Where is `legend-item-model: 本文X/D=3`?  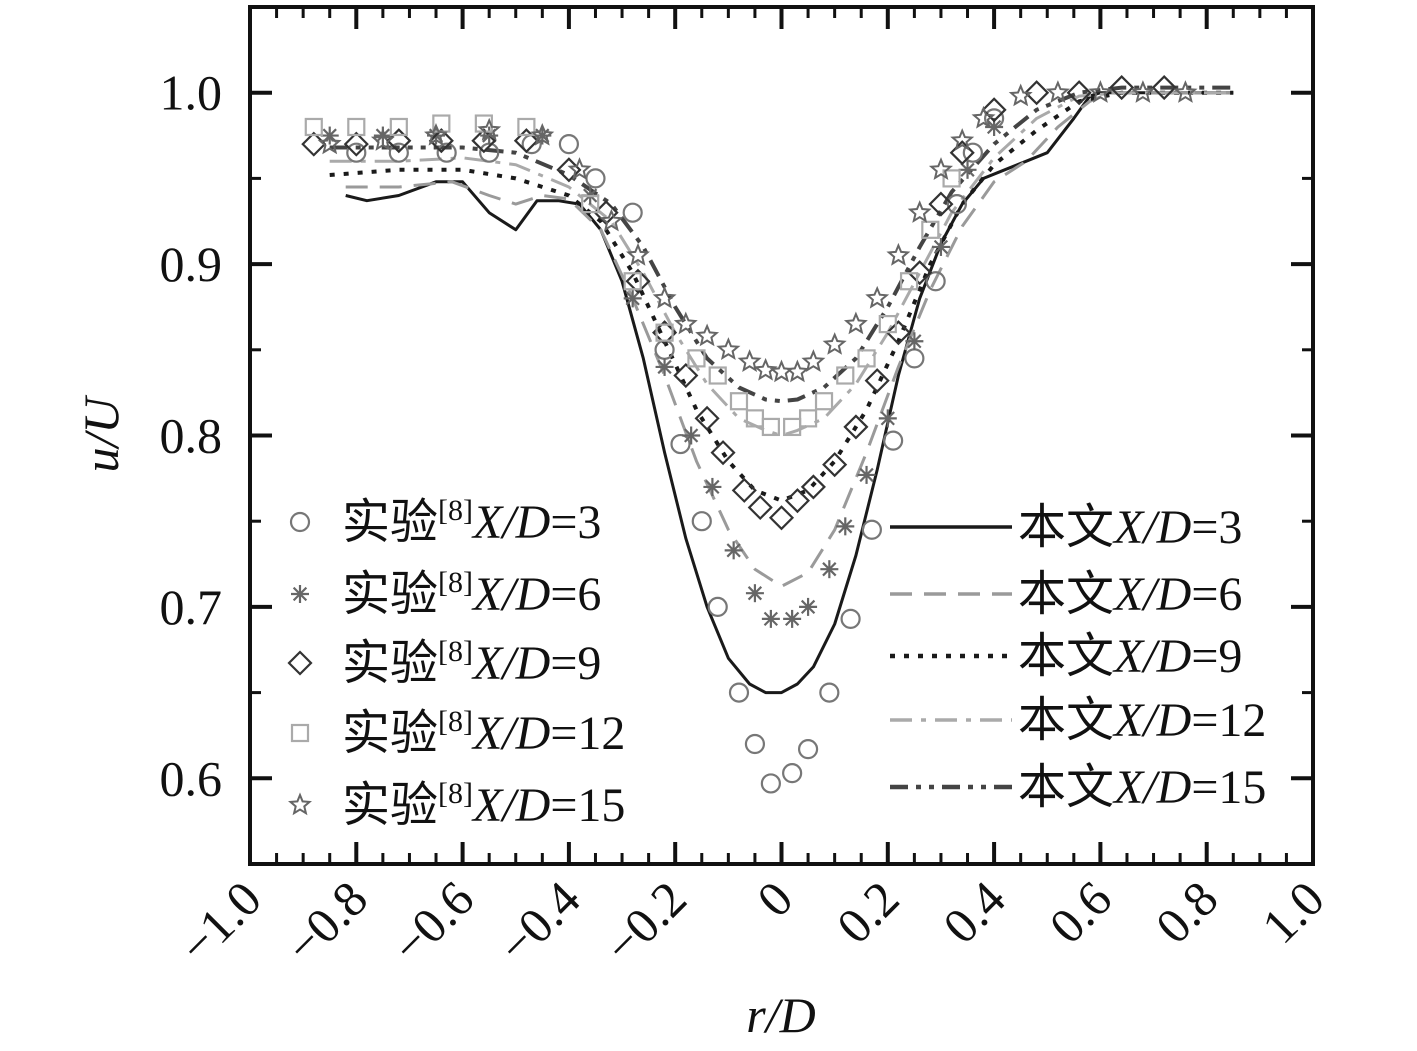
legend-item-model: 本文X/D=3 is located at coordinates (1066, 527).